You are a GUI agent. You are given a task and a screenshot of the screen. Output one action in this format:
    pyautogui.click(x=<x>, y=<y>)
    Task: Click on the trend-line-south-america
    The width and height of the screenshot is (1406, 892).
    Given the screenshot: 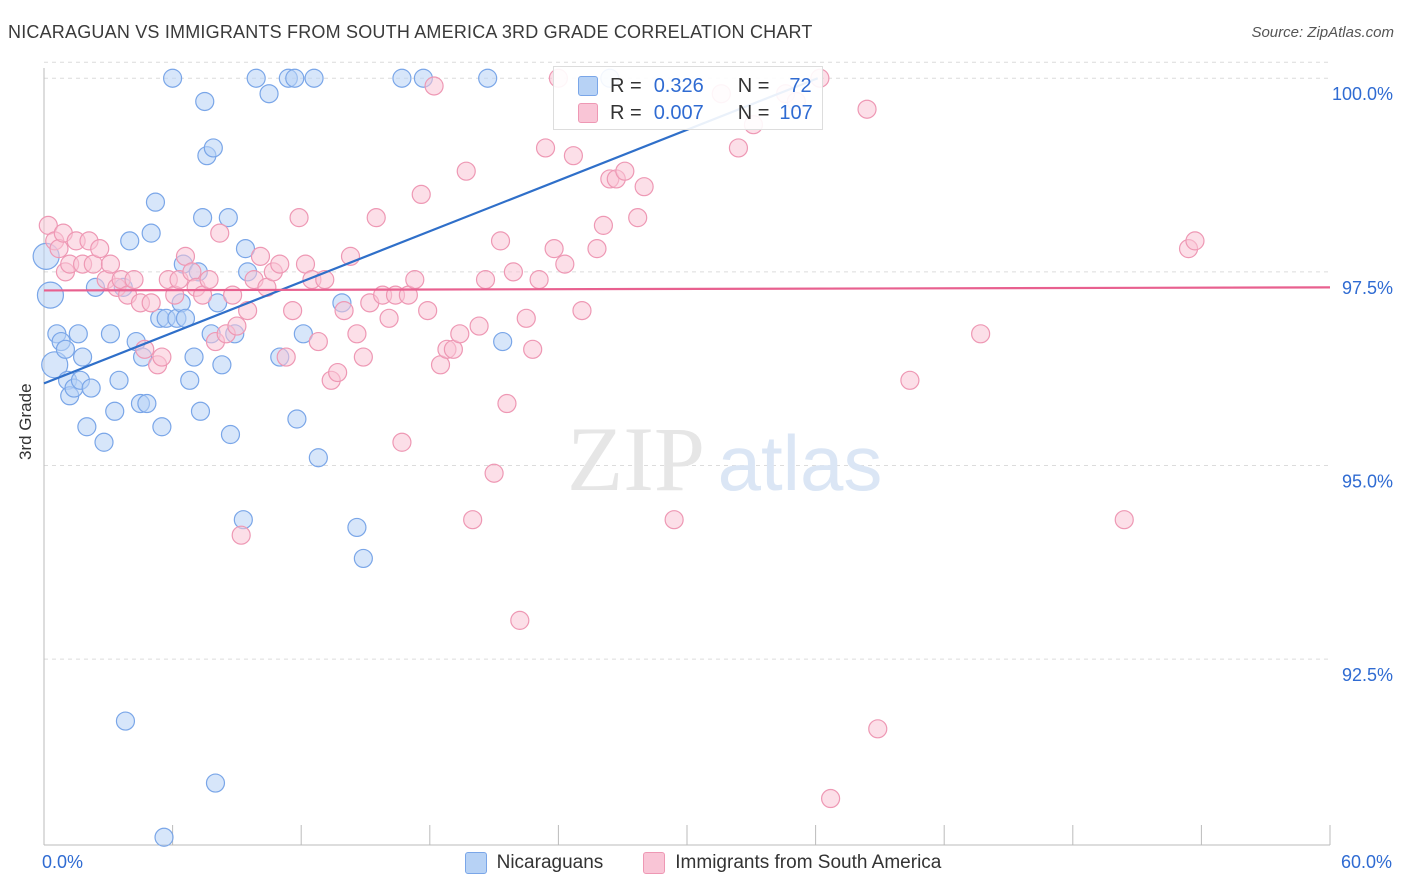 What is the action you would take?
    pyautogui.click(x=687, y=289)
    